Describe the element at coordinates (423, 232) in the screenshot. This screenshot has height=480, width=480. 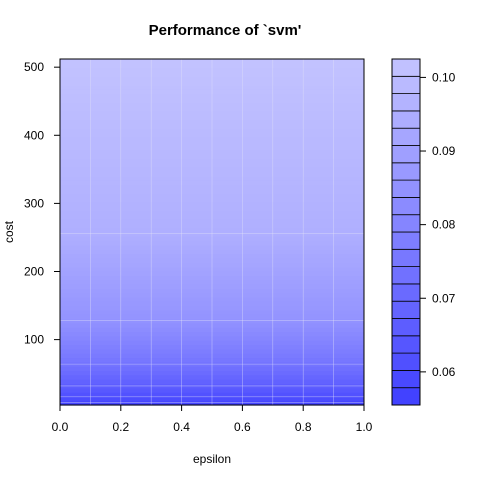
I see `color-legend: 0.06 0.07 0.08 0.09 0.10` at that location.